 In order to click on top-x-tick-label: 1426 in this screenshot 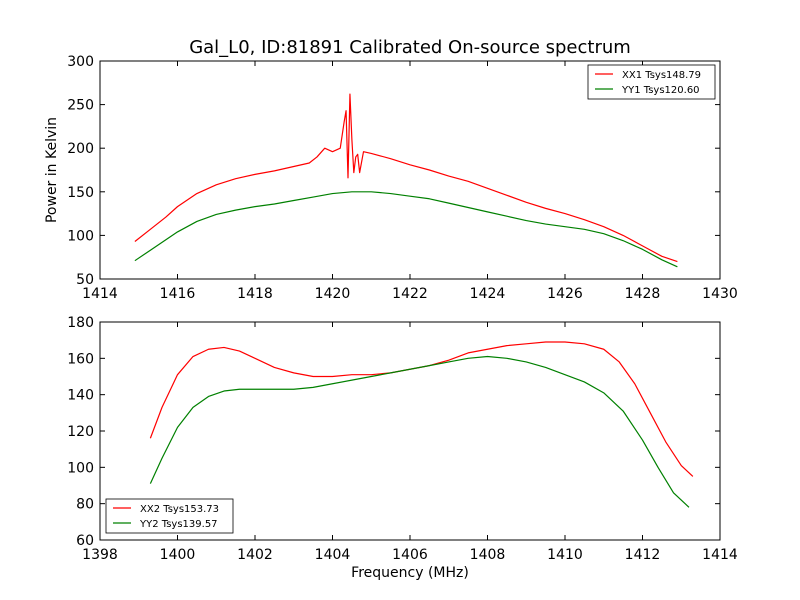, I will do `click(565, 294)`.